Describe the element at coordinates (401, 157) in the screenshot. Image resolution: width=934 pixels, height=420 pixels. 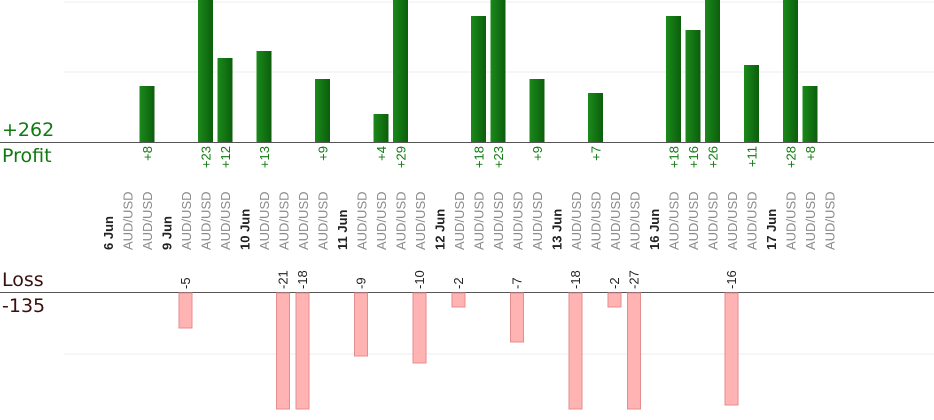
I see `profit-value-label: +29` at that location.